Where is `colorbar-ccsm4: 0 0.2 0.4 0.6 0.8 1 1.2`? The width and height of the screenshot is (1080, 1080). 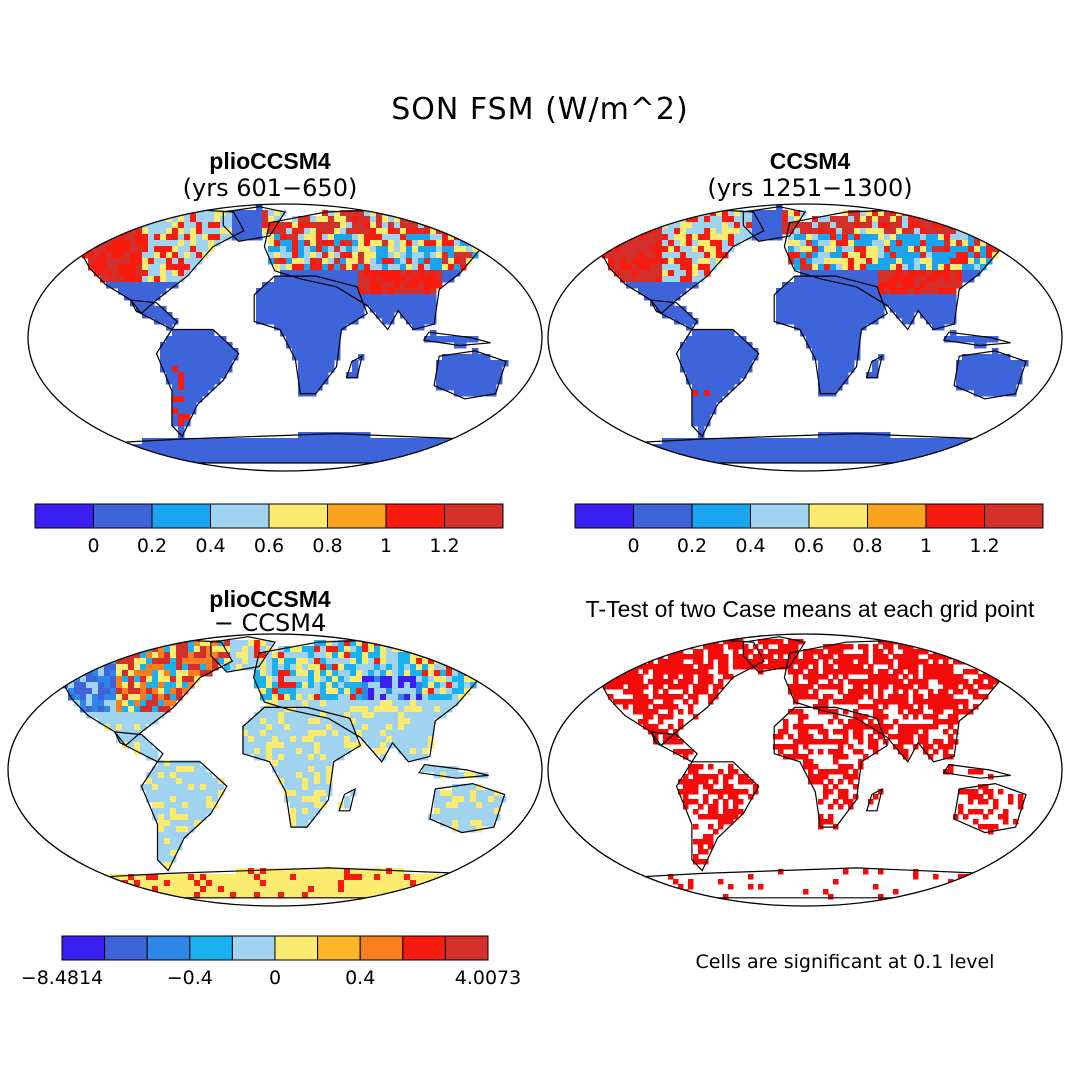 colorbar-ccsm4: 0 0.2 0.4 0.6 0.8 1 1.2 is located at coordinates (809, 530).